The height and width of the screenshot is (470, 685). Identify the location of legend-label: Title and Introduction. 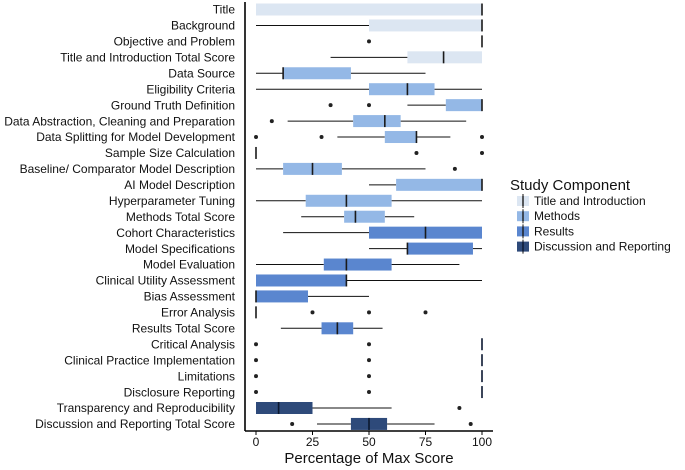
(590, 201).